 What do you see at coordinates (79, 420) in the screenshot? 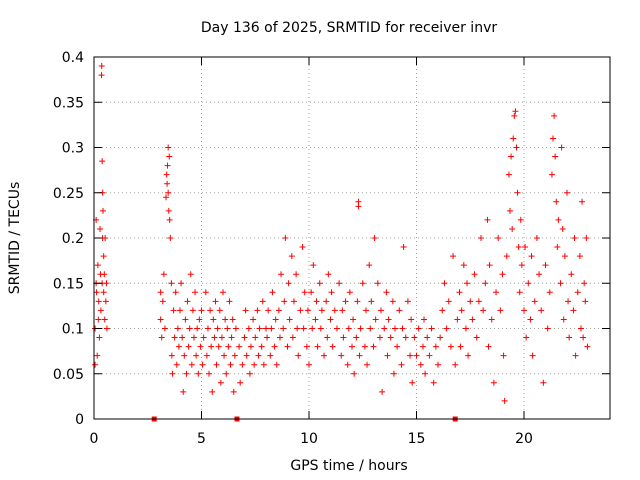
I see `y-tick-label: 0` at bounding box center [79, 420].